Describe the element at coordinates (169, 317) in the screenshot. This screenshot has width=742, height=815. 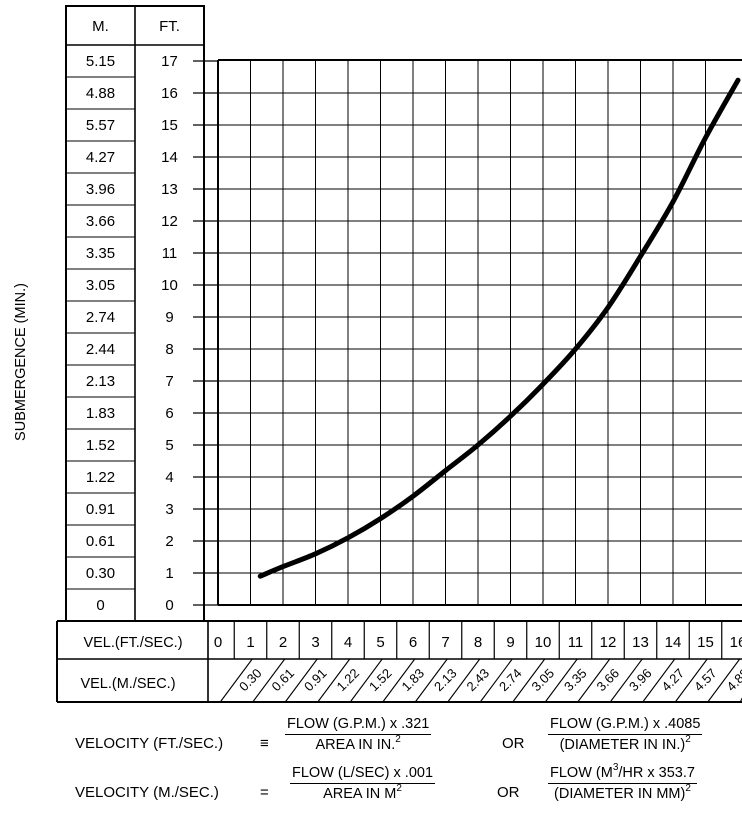
I see `y-tick-label-ft: 9` at that location.